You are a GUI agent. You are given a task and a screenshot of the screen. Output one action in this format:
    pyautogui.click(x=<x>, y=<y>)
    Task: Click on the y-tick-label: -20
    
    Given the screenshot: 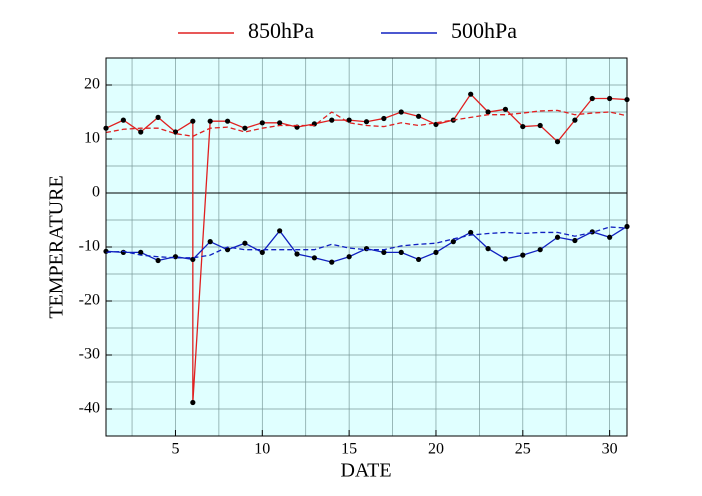 What is the action you would take?
    pyautogui.click(x=89, y=300)
    